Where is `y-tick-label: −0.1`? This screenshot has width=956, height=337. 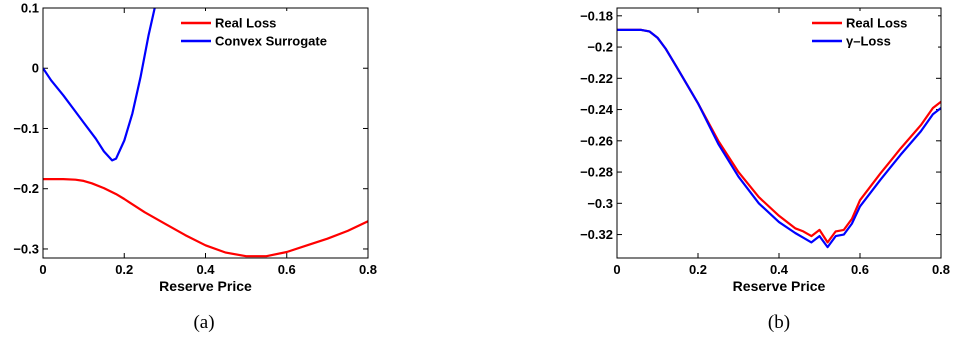 y-tick-label: −0.1 is located at coordinates (26, 128).